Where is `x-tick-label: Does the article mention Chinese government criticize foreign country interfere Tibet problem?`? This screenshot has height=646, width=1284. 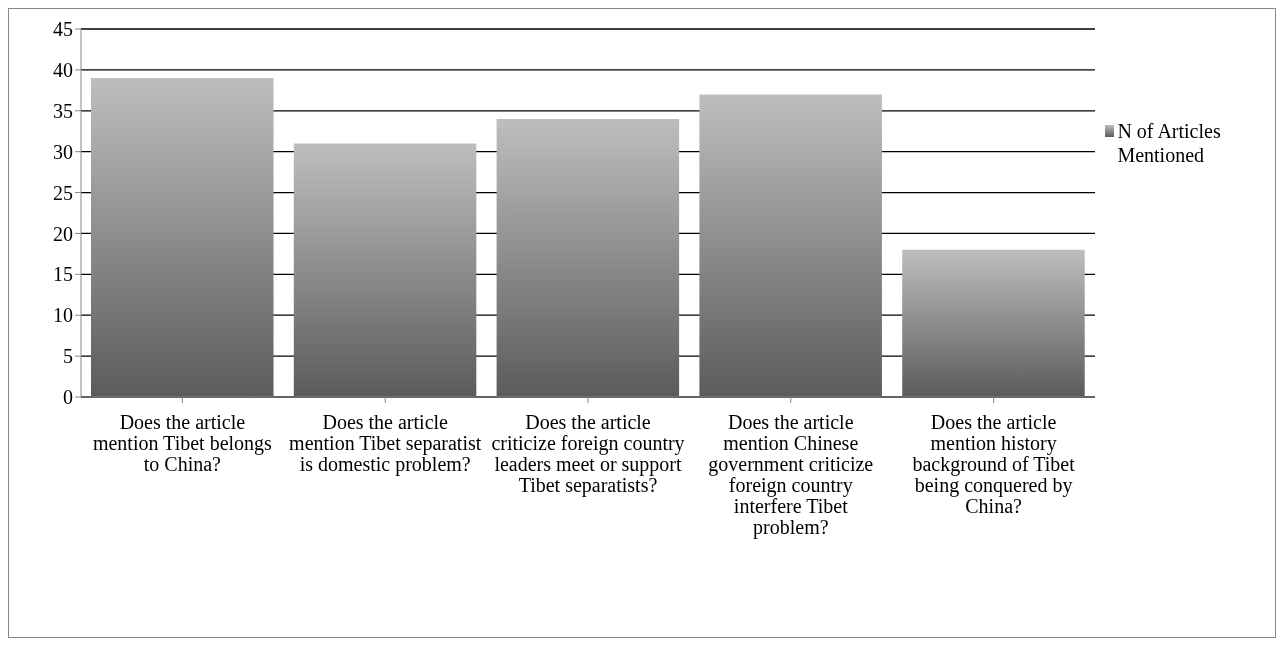
x-tick-label: Does the article mention Chinese government criticize foreign country interfere Tibet problem? is located at coordinates (791, 475).